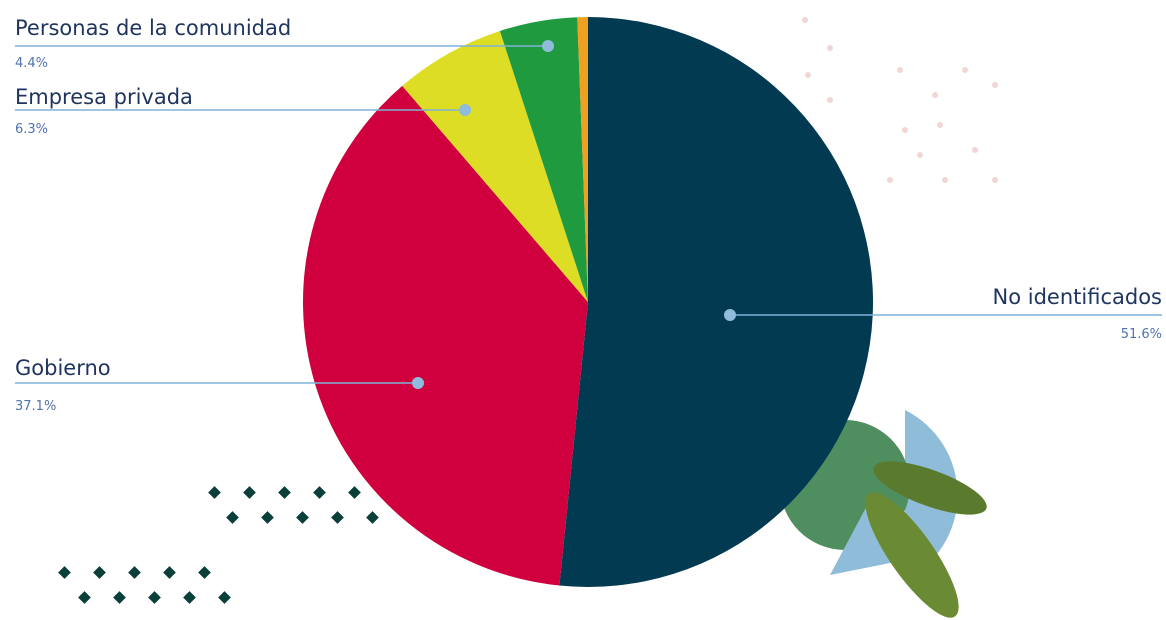 The width and height of the screenshot is (1166, 620). What do you see at coordinates (63, 368) in the screenshot?
I see `category-label: Gobierno` at bounding box center [63, 368].